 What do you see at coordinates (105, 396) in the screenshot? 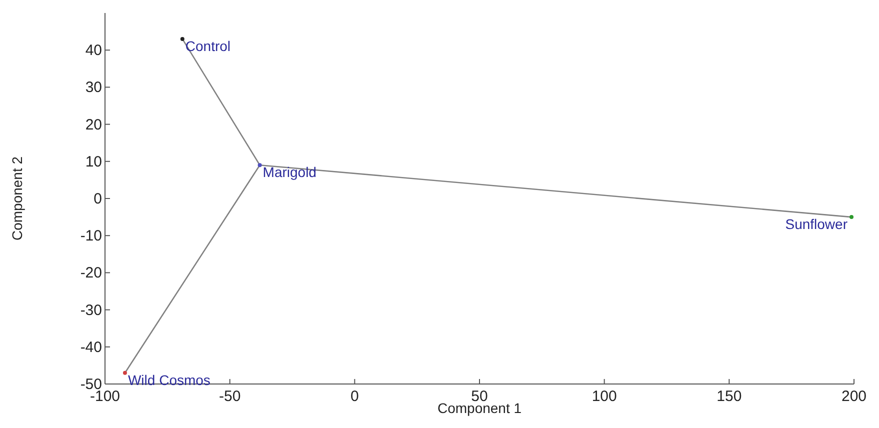
I see `x-tick-label: -100` at bounding box center [105, 396].